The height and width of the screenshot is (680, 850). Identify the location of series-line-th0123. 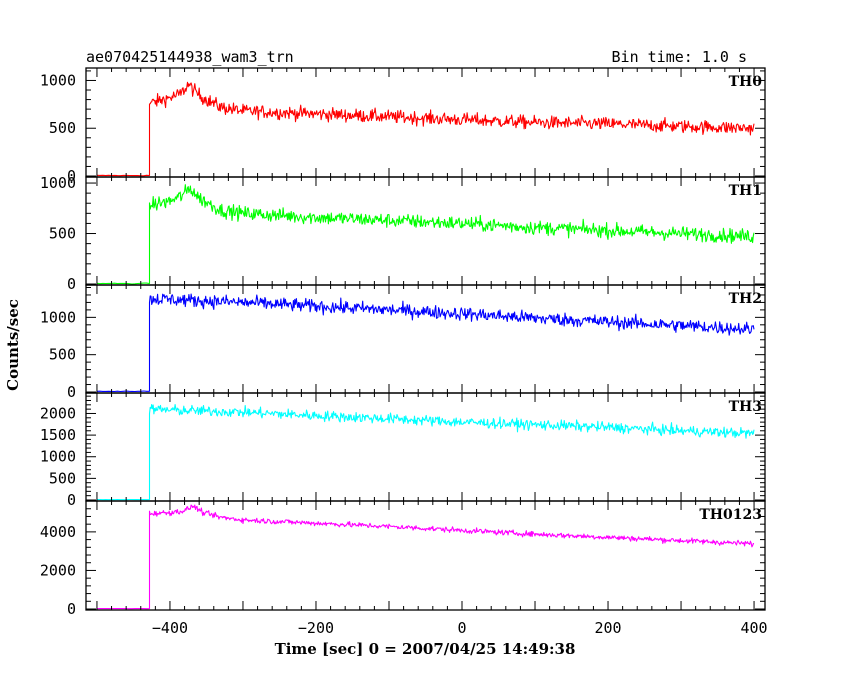
(425, 557).